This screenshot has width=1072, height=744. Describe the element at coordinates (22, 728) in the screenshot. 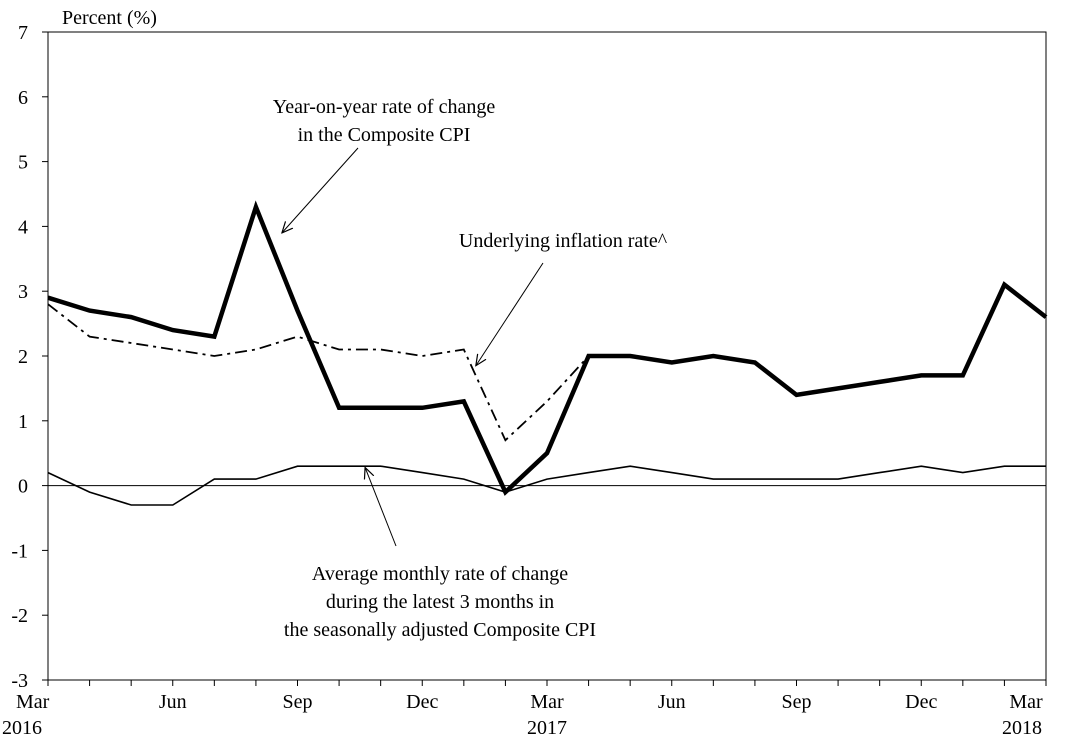

I see `x-year-label: 2016` at that location.